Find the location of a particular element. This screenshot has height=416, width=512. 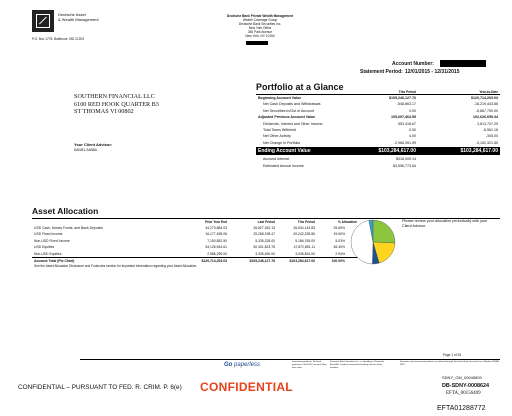

portfolio-row: Total Taxes Withheld 0.00 -6,561.16 is located at coordinates (378, 130).